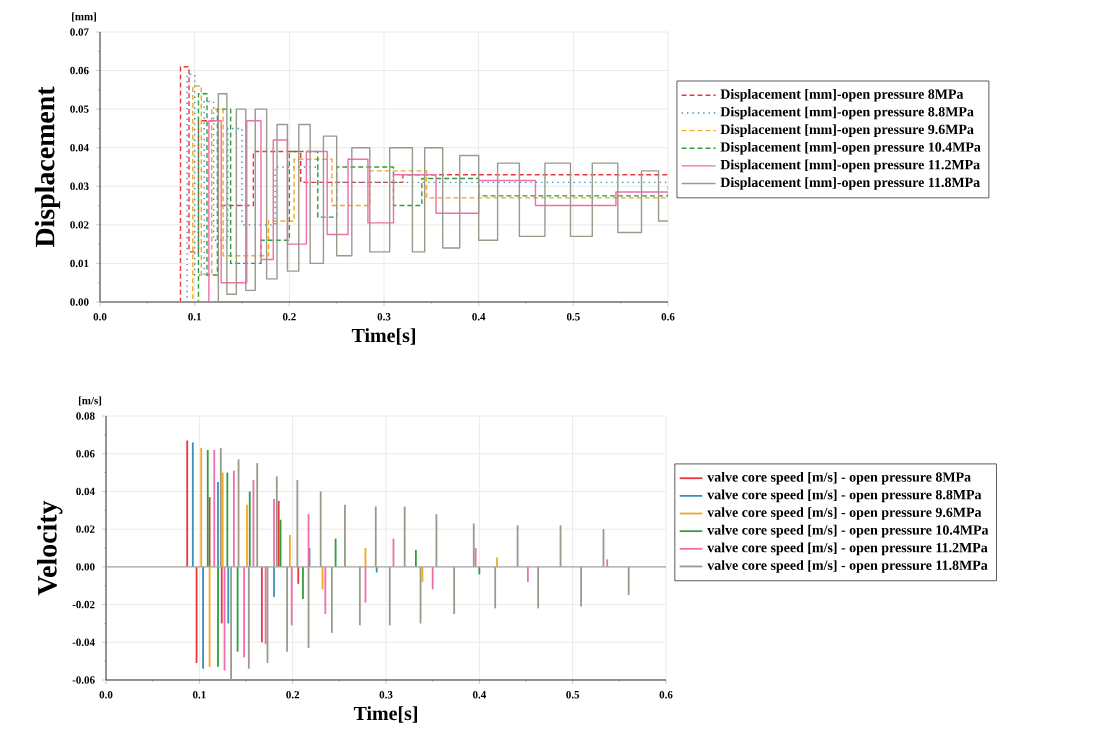 Image resolution: width=1100 pixels, height=754 pixels. What do you see at coordinates (50, 548) in the screenshot?
I see `y-axis-title: Velocity` at bounding box center [50, 548].